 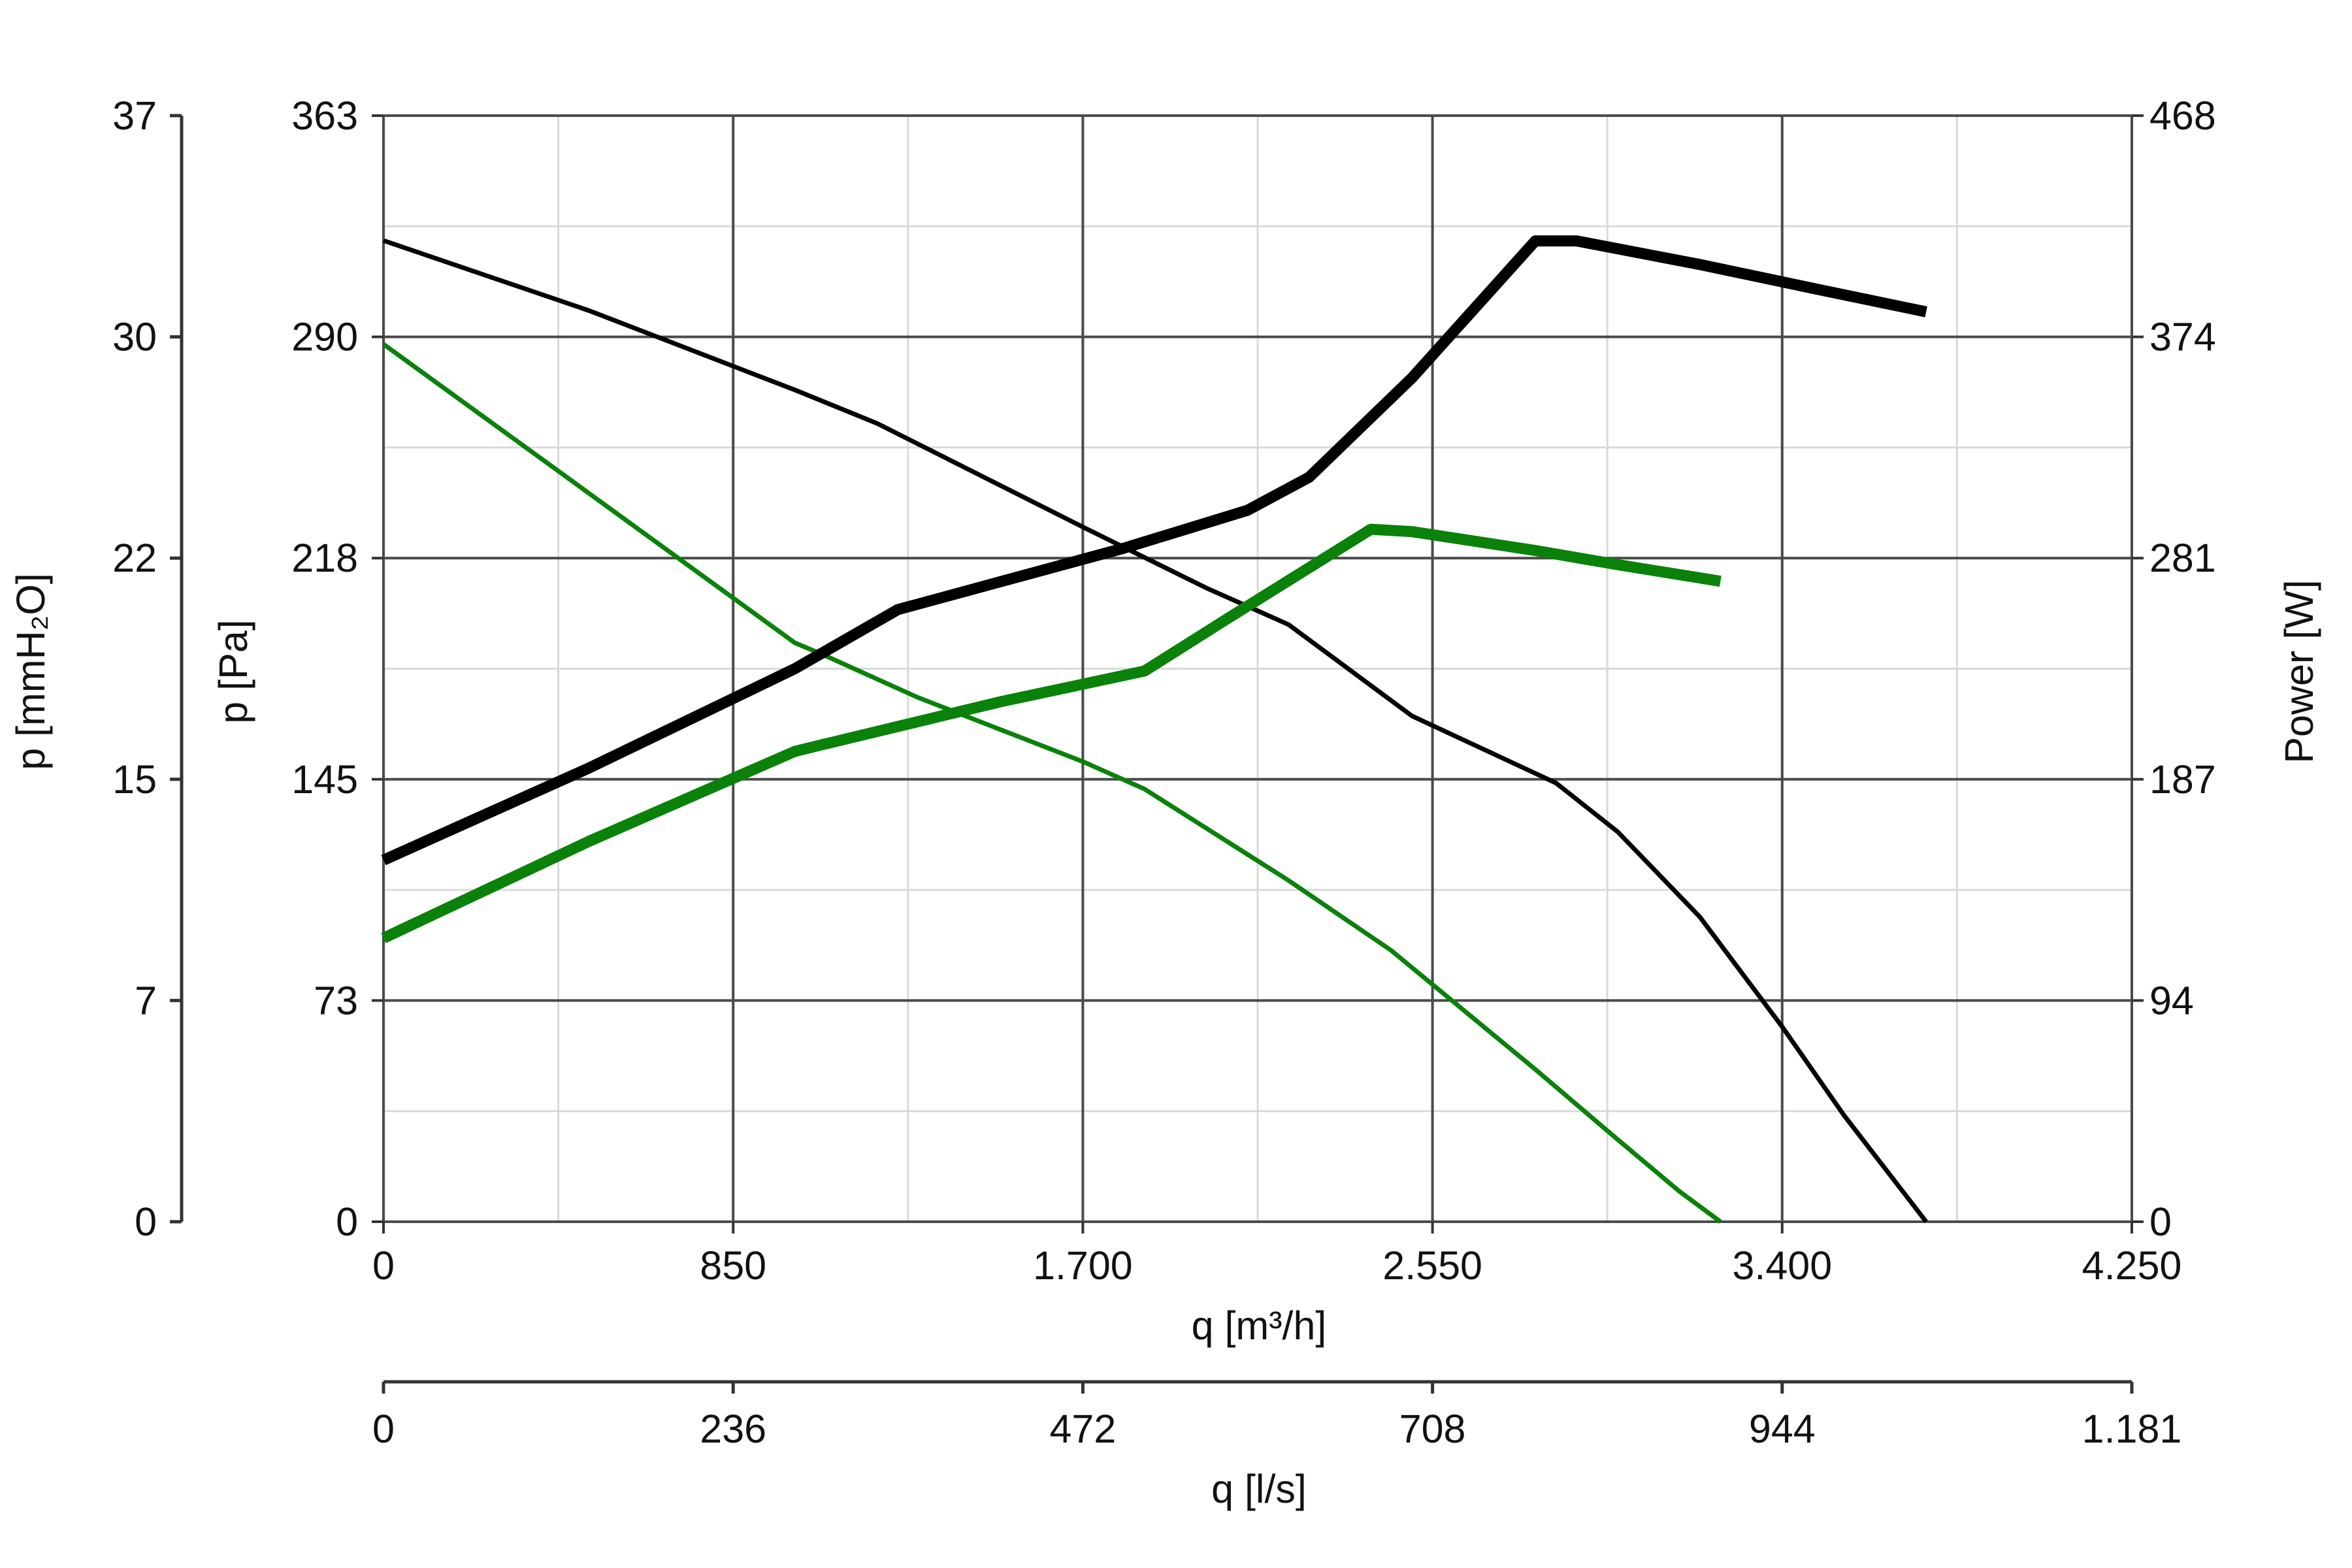 I want to click on y-axis-title-mmh2o: p [mmH₂O], so click(x=30, y=671).